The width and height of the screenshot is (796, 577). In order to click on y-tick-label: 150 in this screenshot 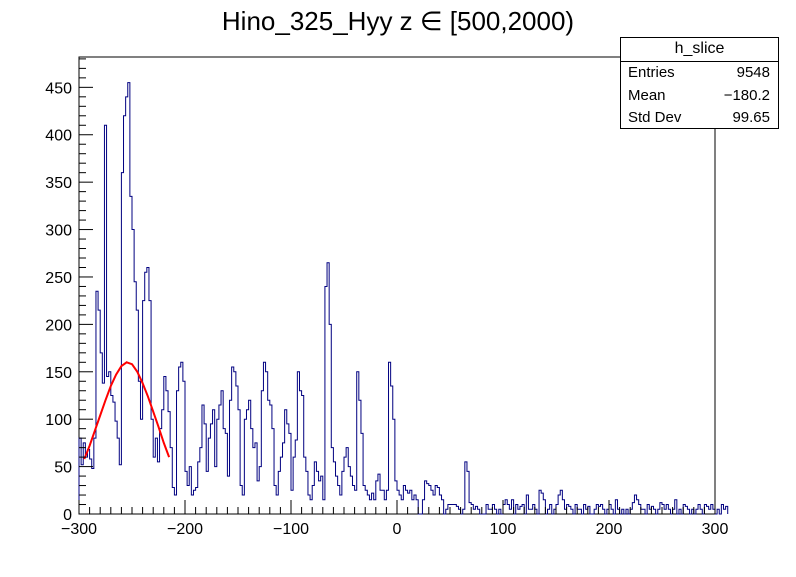, I will do `click(58, 373)`.